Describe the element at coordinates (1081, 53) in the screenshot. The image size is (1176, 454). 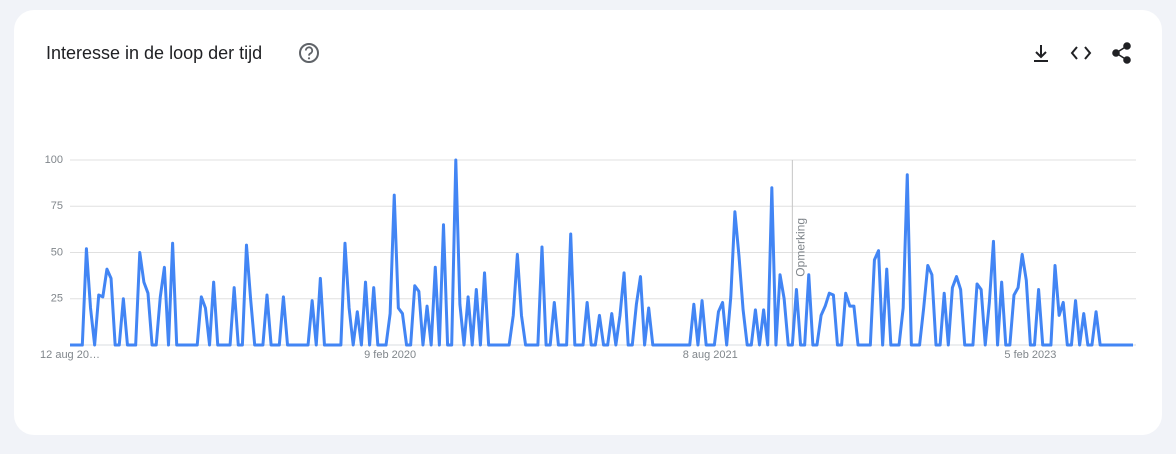
I see `embed-icon` at that location.